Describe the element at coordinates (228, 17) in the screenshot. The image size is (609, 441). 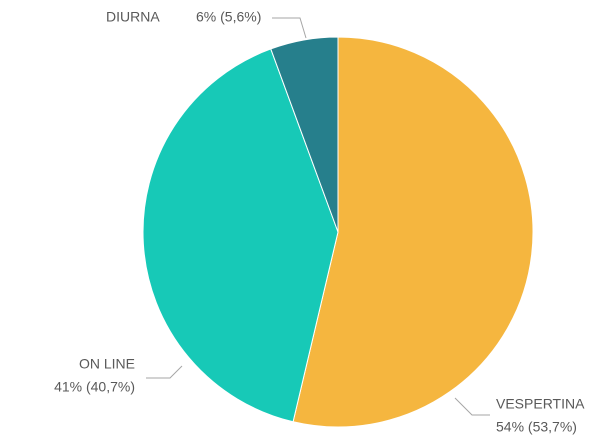
I see `value-label: 6% (5,6%)` at that location.